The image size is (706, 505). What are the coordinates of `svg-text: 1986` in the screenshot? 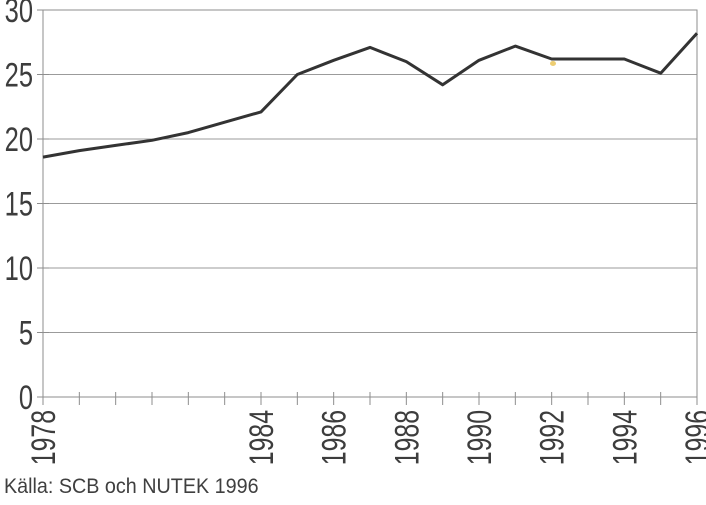 It's located at (335, 437).